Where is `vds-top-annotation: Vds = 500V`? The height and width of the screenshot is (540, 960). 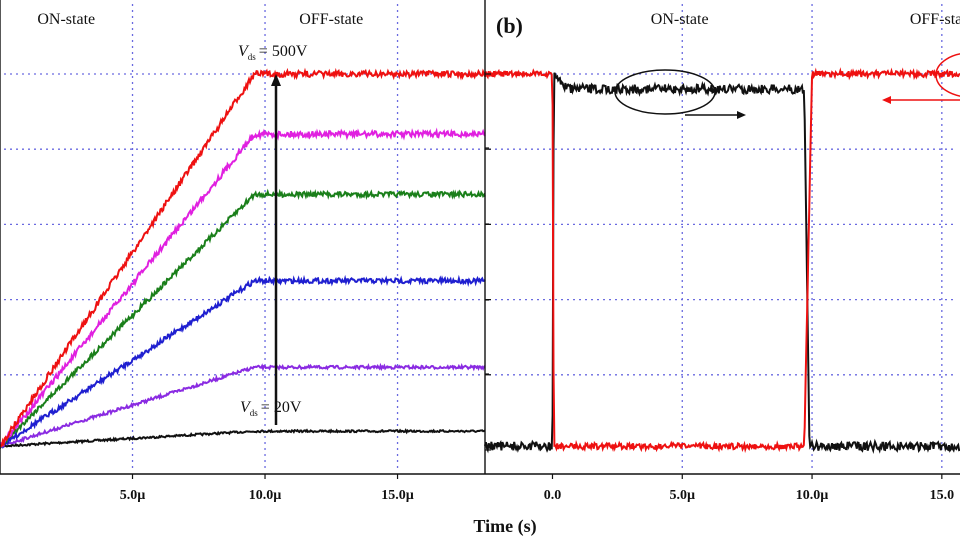 vds-top-annotation: Vds = 500V is located at coordinates (273, 52).